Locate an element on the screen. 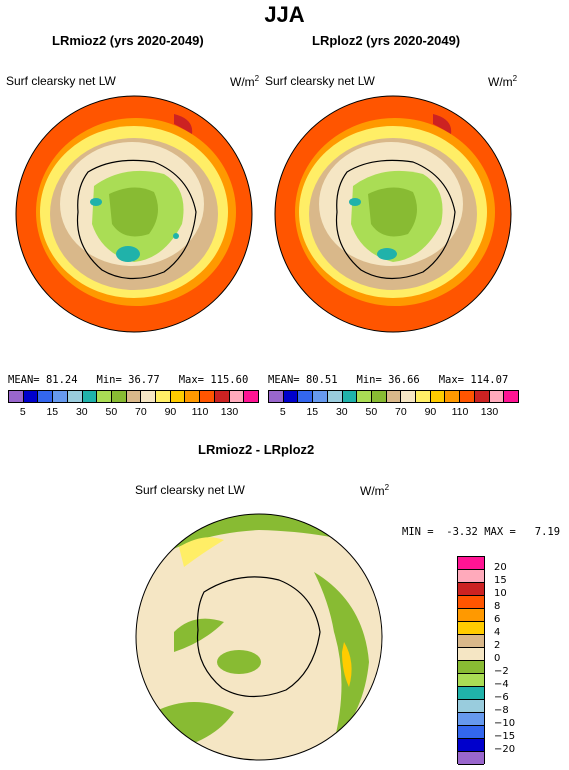 This screenshot has height=770, width=569. colorbar-tick-label: −6 is located at coordinates (501, 697).